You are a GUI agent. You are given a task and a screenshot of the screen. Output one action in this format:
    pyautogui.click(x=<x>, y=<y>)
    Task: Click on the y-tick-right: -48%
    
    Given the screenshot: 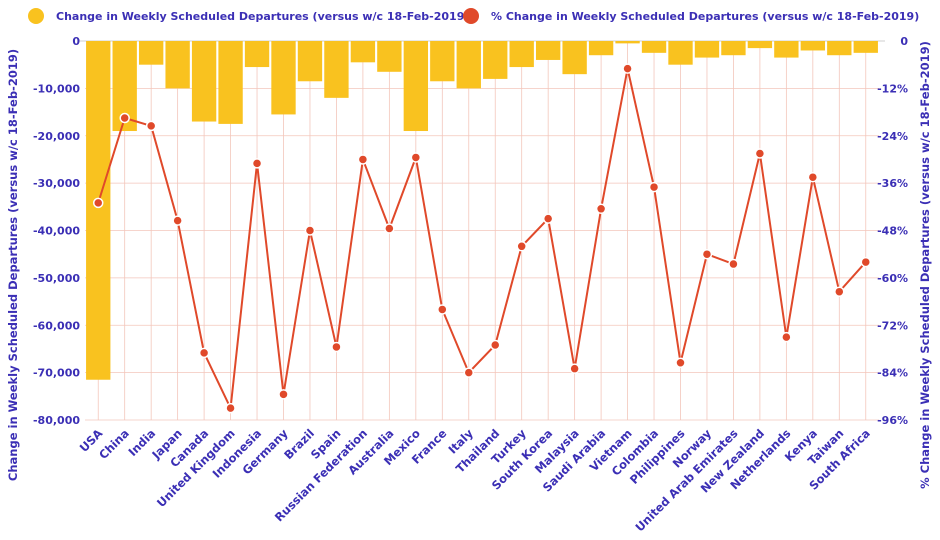 What is the action you would take?
    pyautogui.click(x=892, y=231)
    